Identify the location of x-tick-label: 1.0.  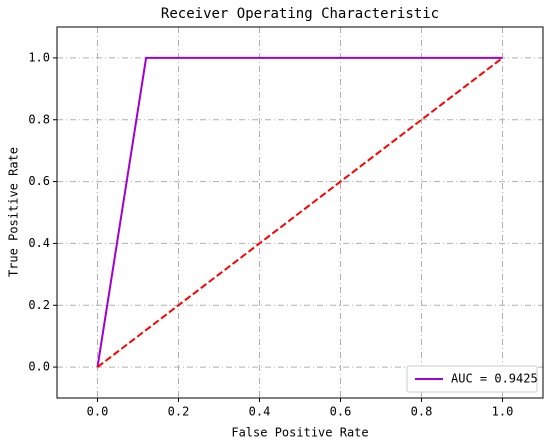
(503, 412).